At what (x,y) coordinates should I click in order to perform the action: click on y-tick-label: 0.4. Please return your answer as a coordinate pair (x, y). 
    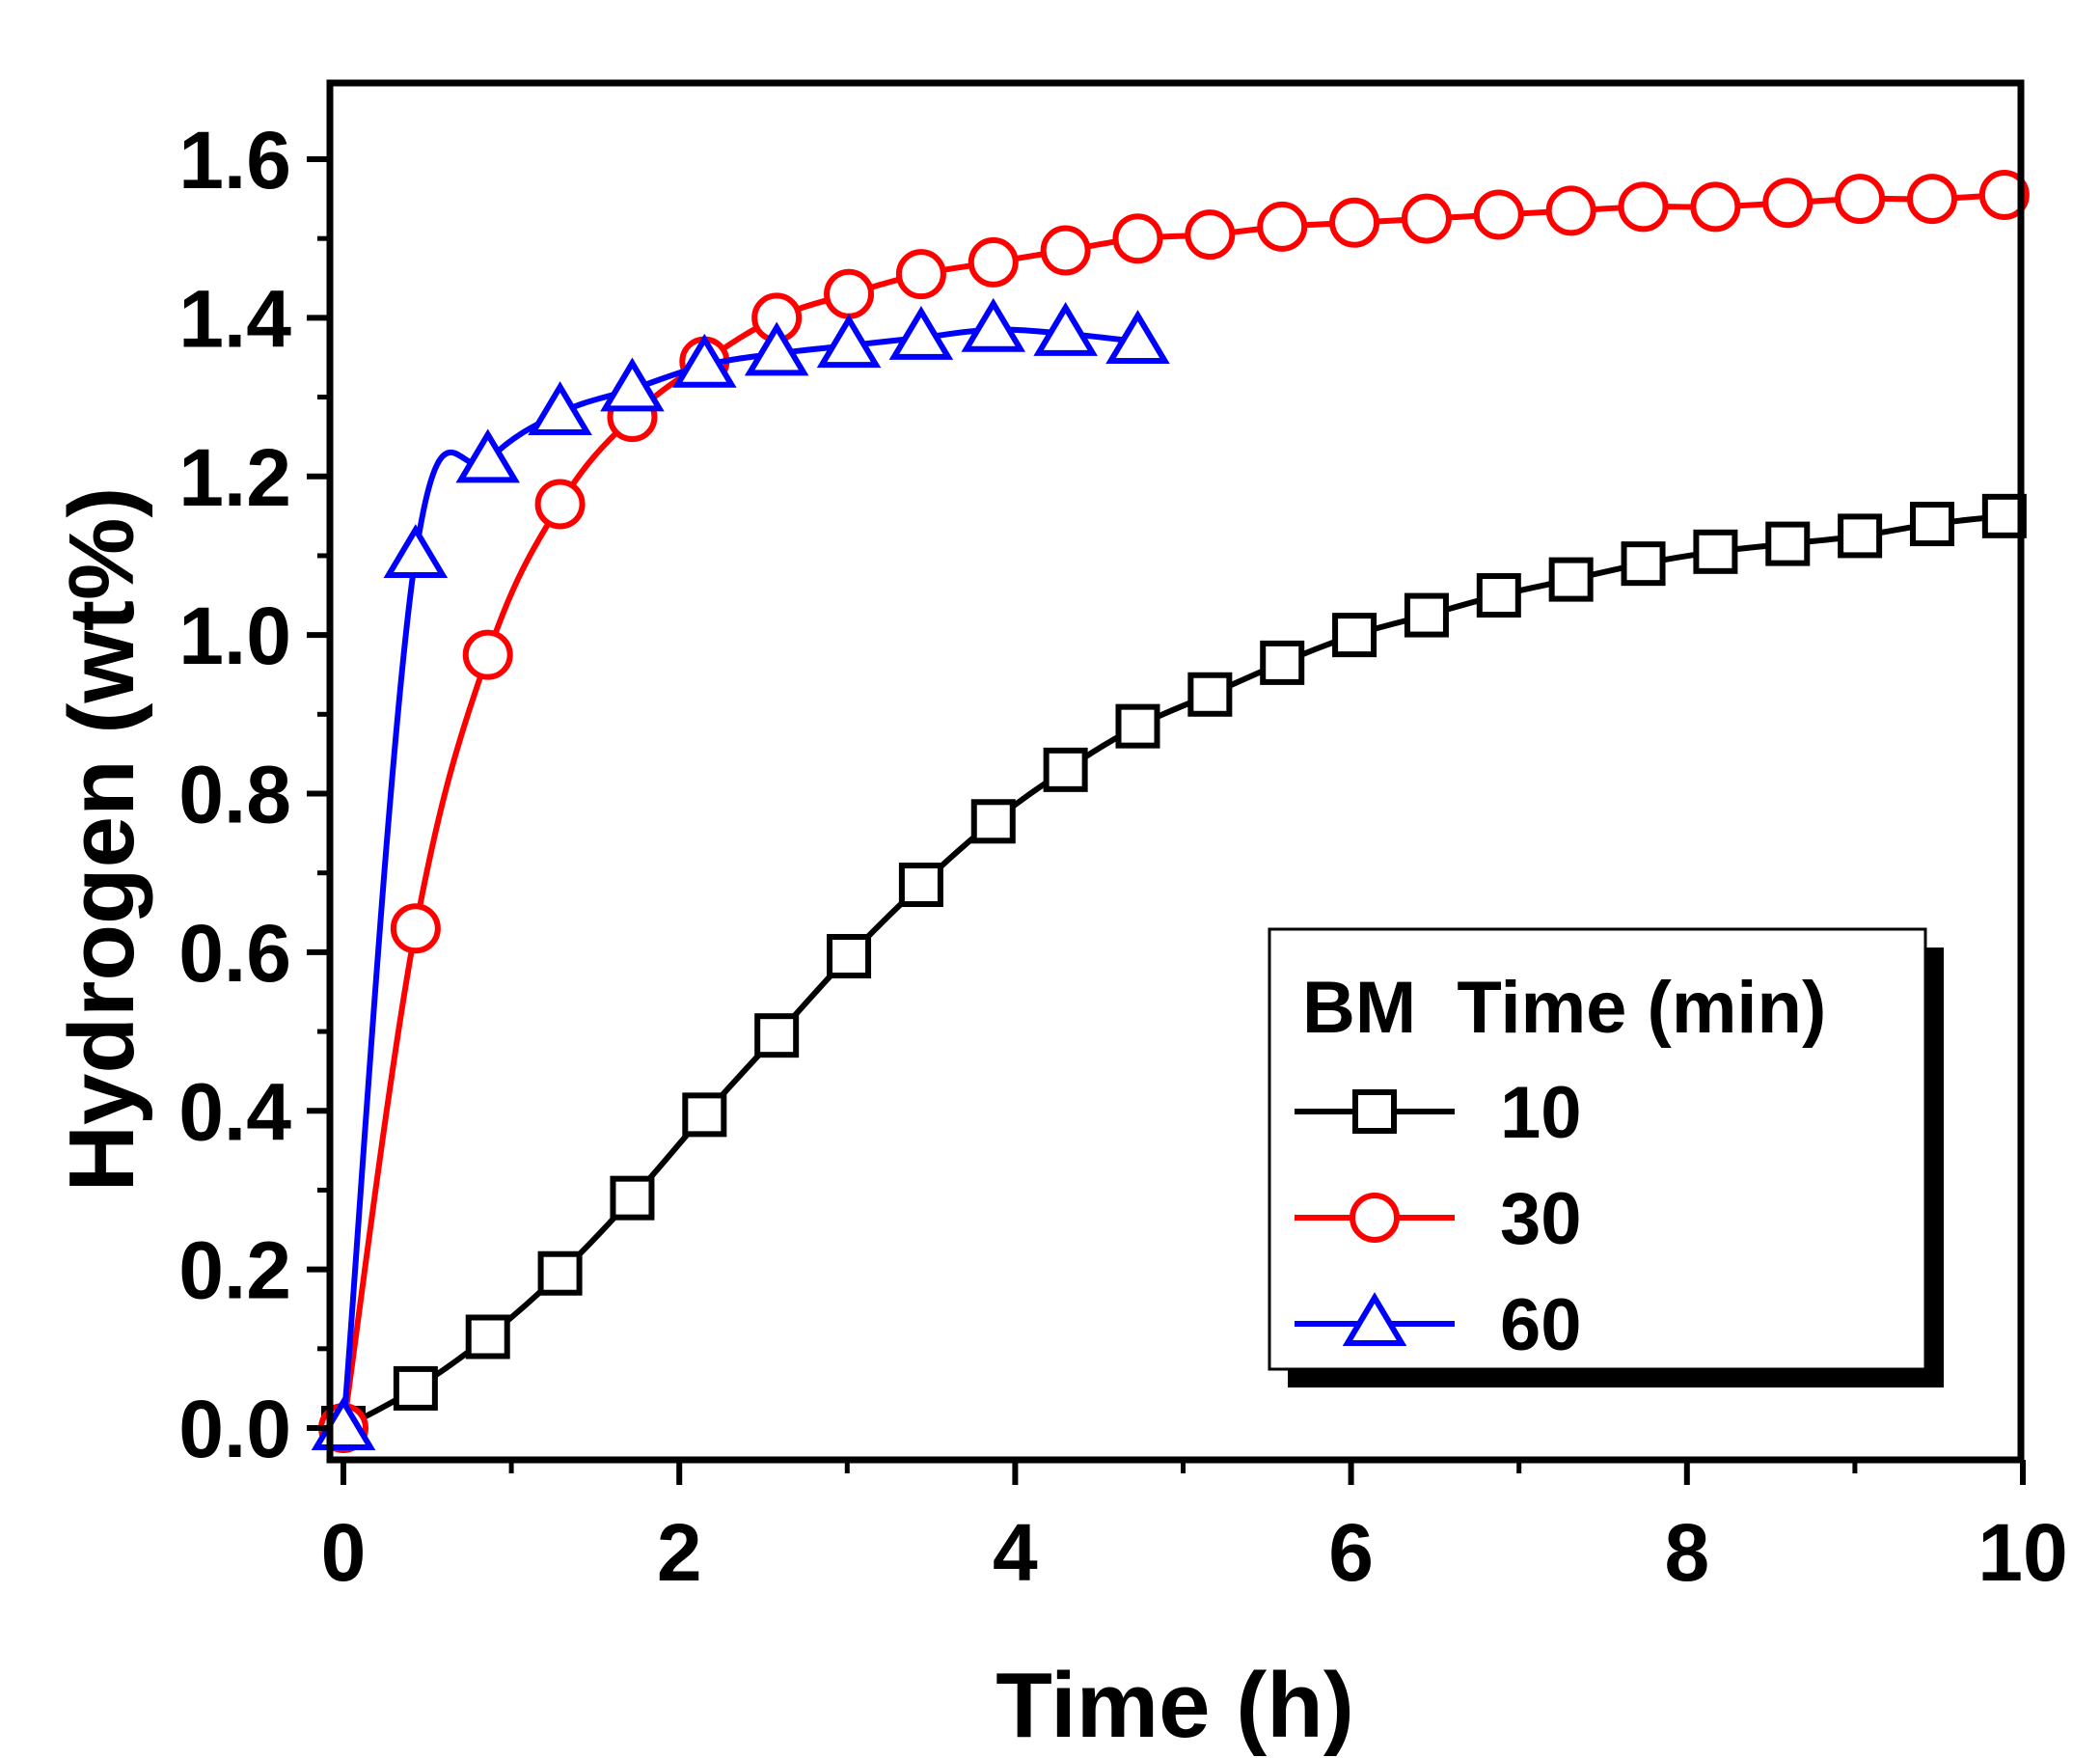
    Looking at the image, I should click on (234, 1111).